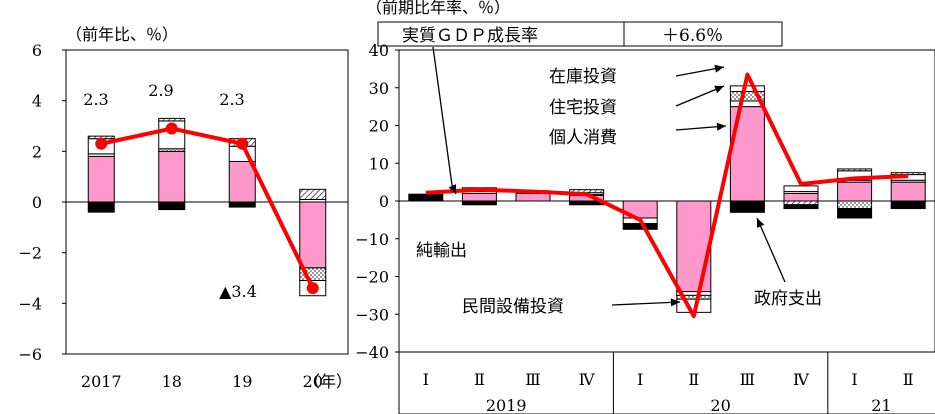 The width and height of the screenshot is (935, 414). I want to click on y-tick-label: −30, so click(372, 314).